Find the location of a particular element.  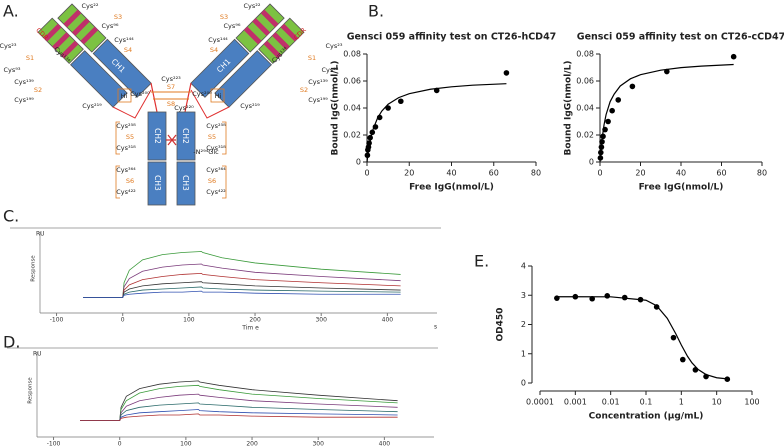

x-tick-label: 400 is located at coordinates (388, 320).